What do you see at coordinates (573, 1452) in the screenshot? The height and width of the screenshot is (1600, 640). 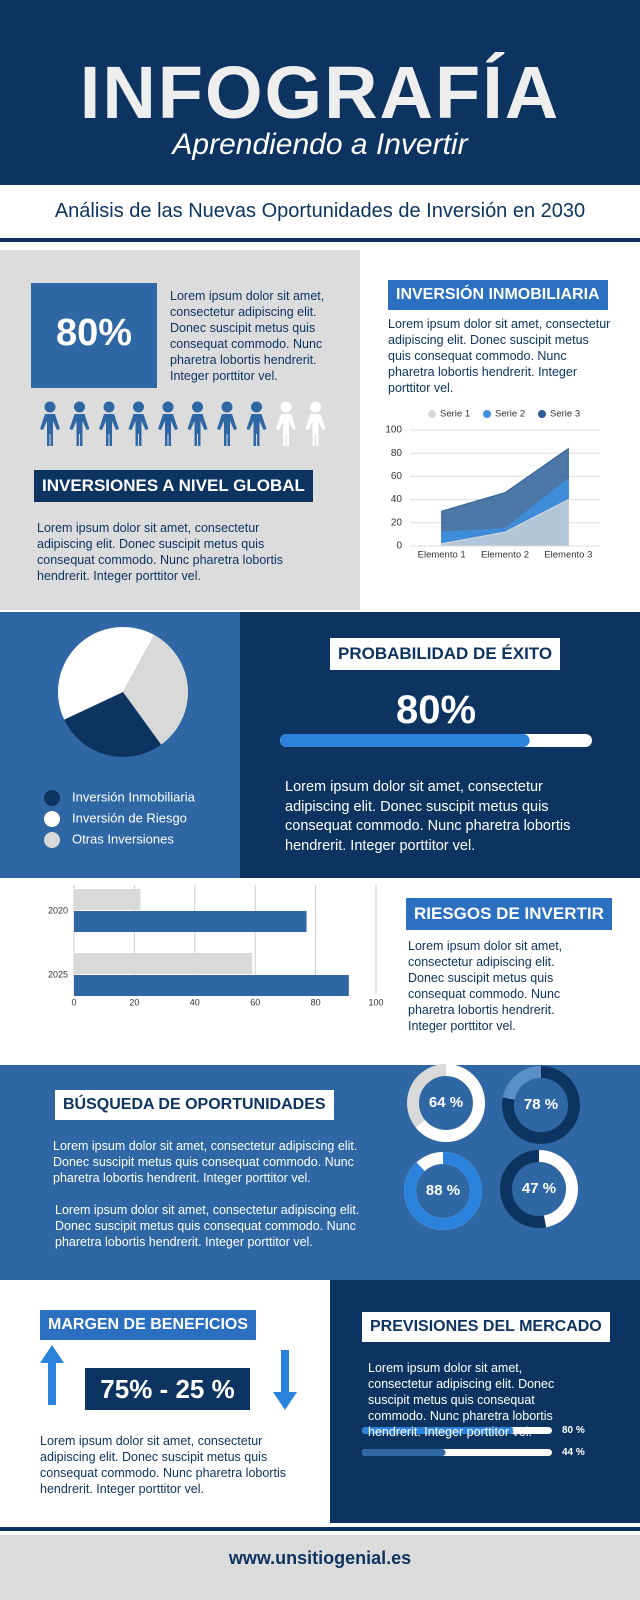 I see `value-label: 44 %` at bounding box center [573, 1452].